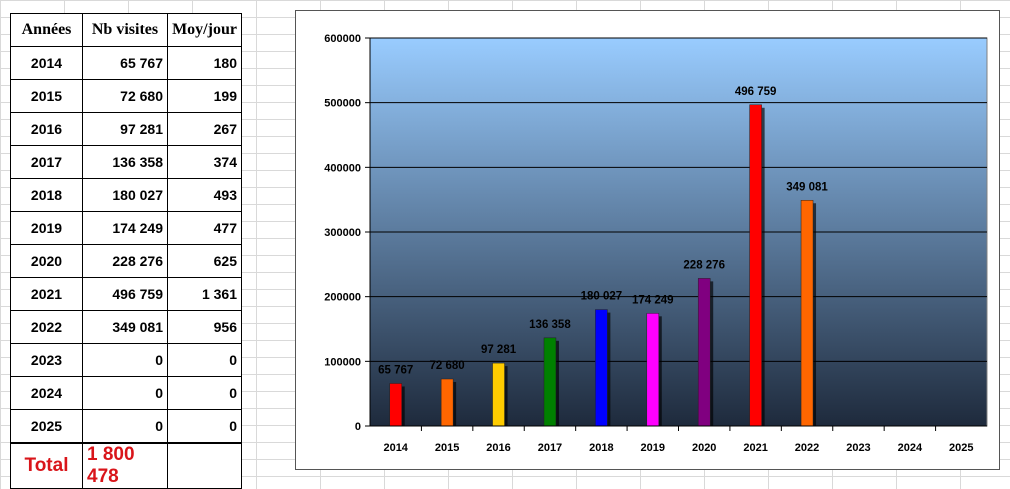  I want to click on table-row: 2017 136 358 374, so click(126, 162).